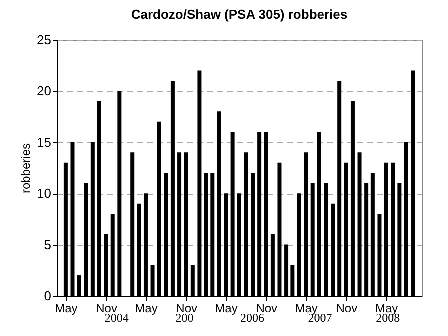 The width and height of the screenshot is (448, 336). Describe the element at coordinates (44, 91) in the screenshot. I see `y-tick-label: 20` at that location.